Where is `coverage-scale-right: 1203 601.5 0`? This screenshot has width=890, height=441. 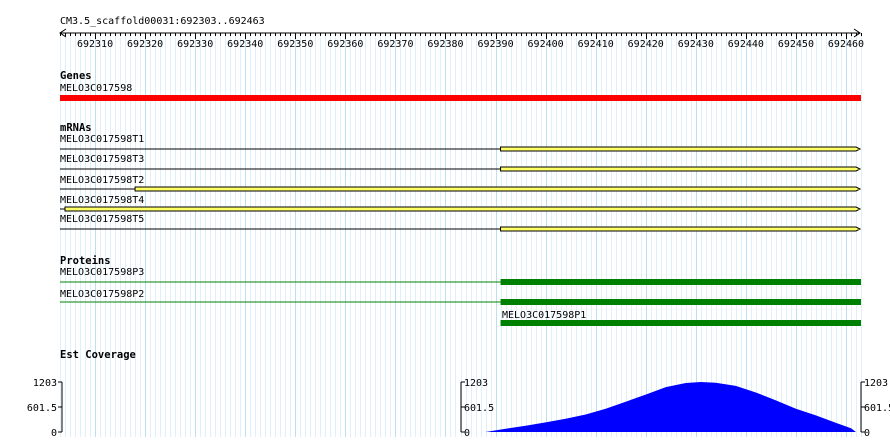
coverage-scale-right: 1203 601.5 0 is located at coordinates (875, 408).